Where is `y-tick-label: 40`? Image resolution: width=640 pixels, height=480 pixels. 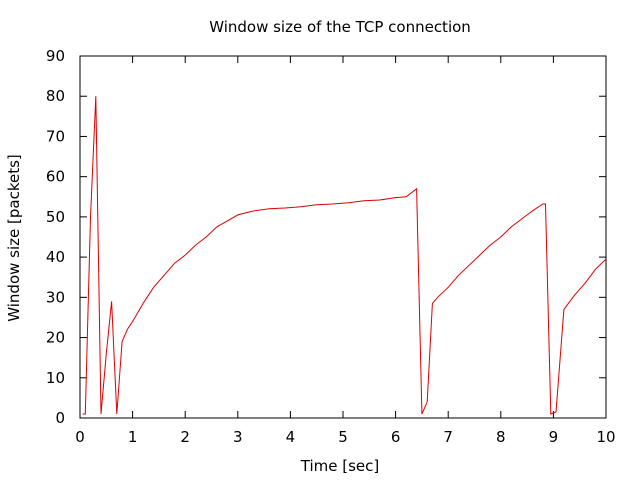
y-tick-label: 40 is located at coordinates (55, 257).